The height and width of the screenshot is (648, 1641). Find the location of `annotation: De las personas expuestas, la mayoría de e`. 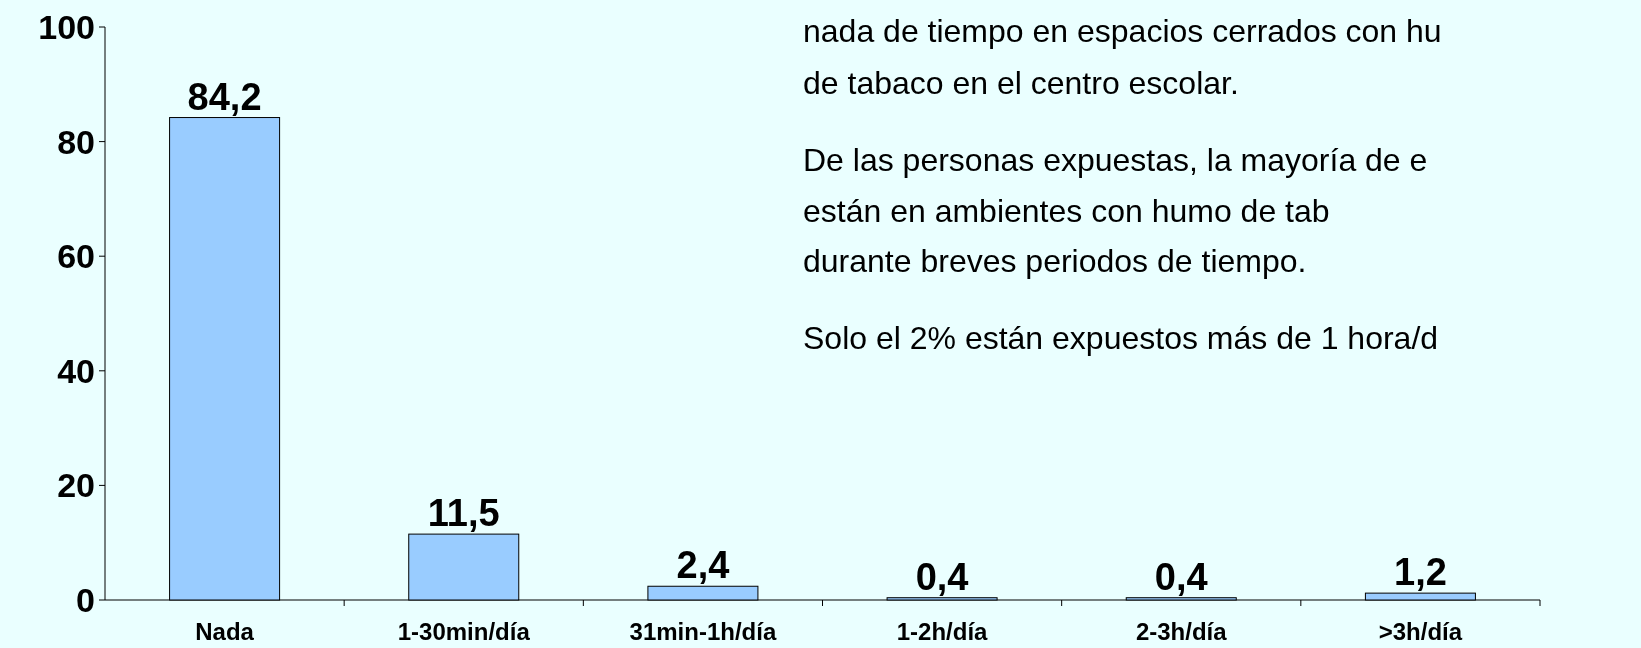

annotation: De las personas expuestas, la mayoría de e is located at coordinates (1115, 160).